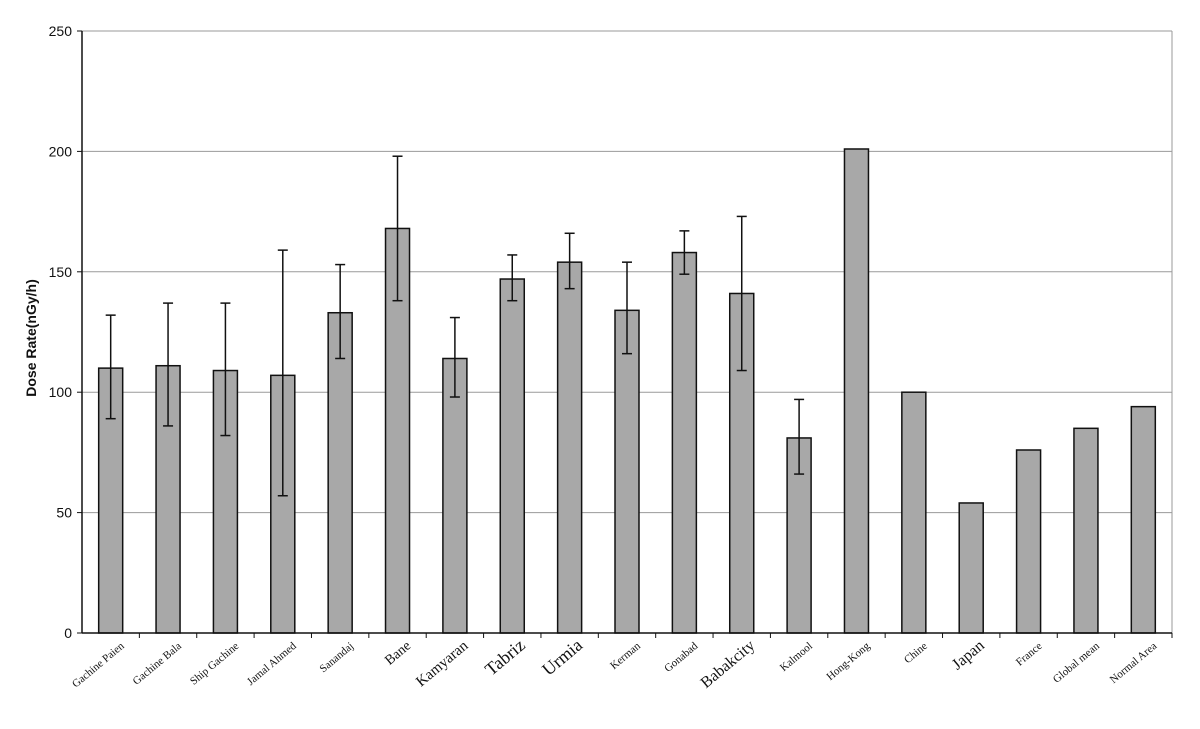 This screenshot has height=729, width=1200. Describe the element at coordinates (796, 657) in the screenshot. I see `x-tick-label: Kalmool` at that location.